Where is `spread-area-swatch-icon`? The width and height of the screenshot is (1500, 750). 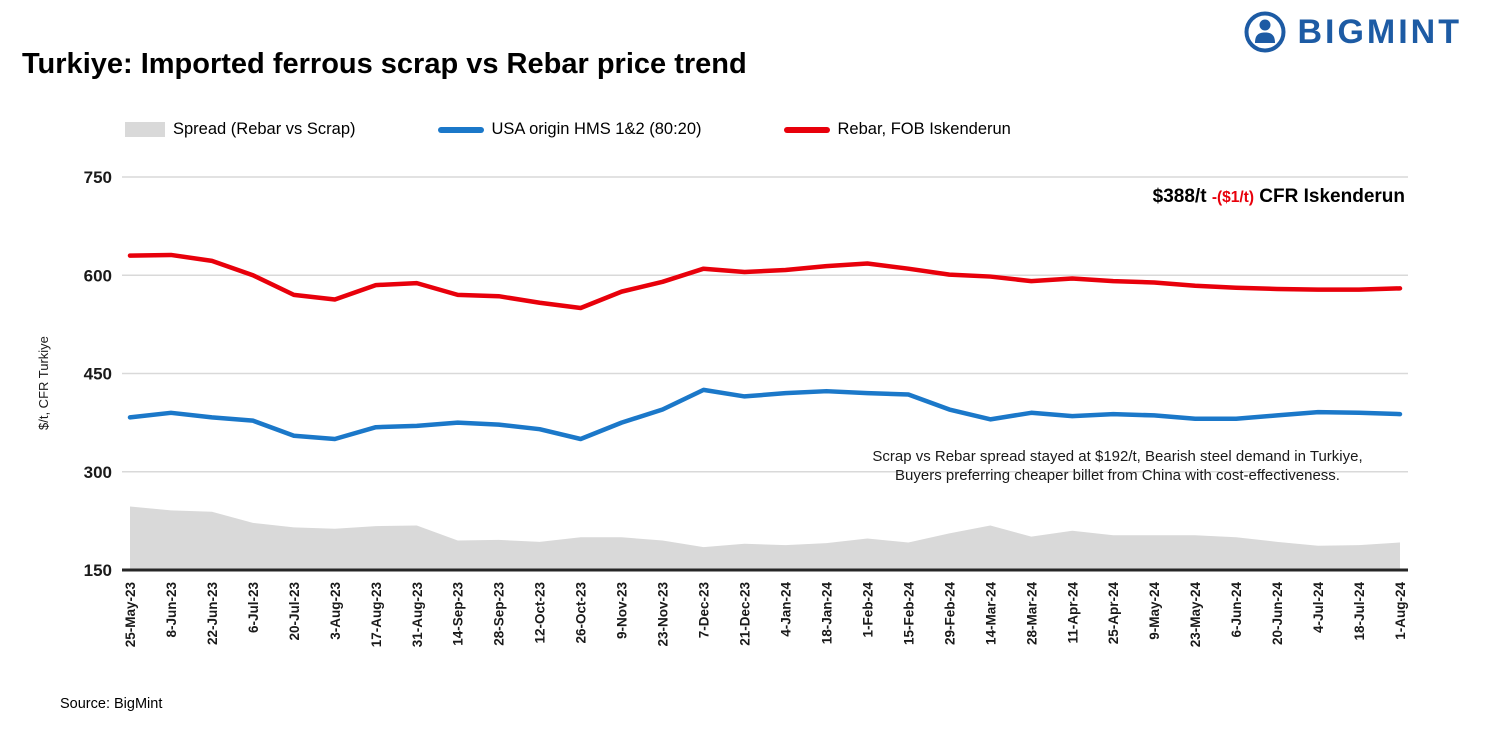 spread-area-swatch-icon is located at coordinates (145, 129).